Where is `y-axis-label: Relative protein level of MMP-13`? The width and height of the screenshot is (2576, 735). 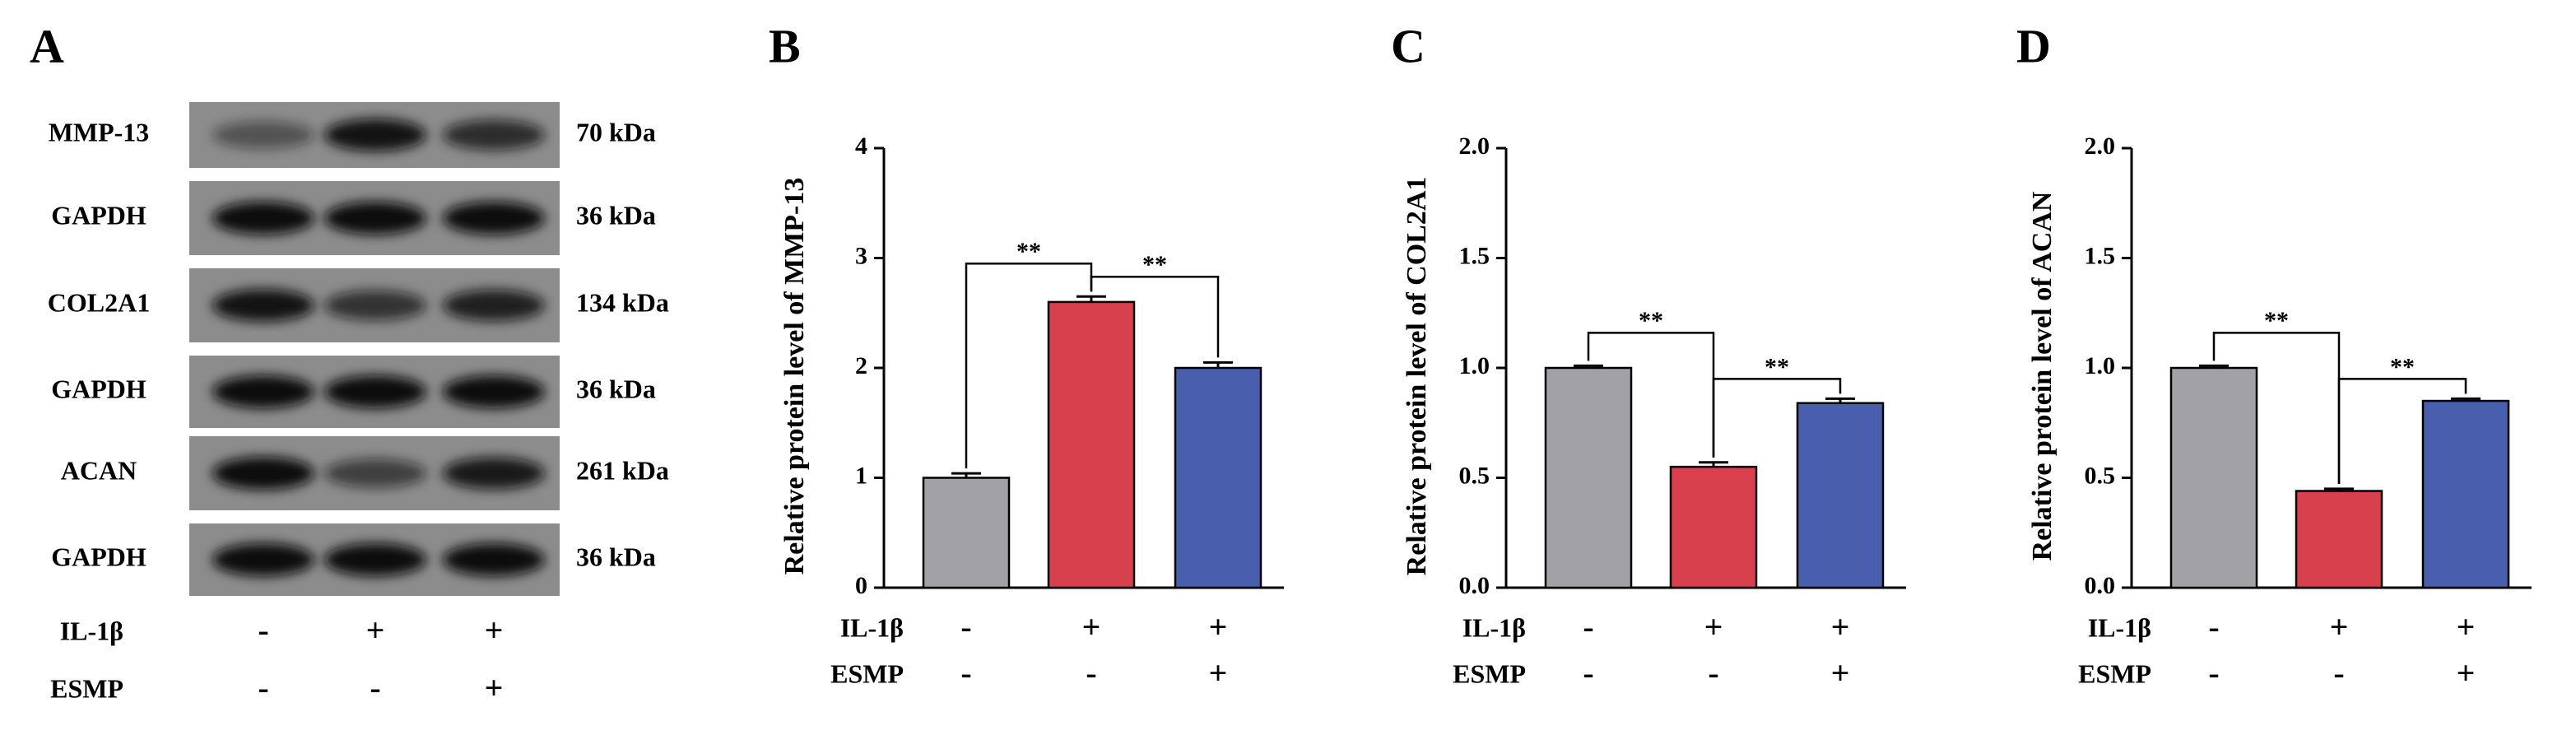 y-axis-label: Relative protein level of MMP-13 is located at coordinates (794, 377).